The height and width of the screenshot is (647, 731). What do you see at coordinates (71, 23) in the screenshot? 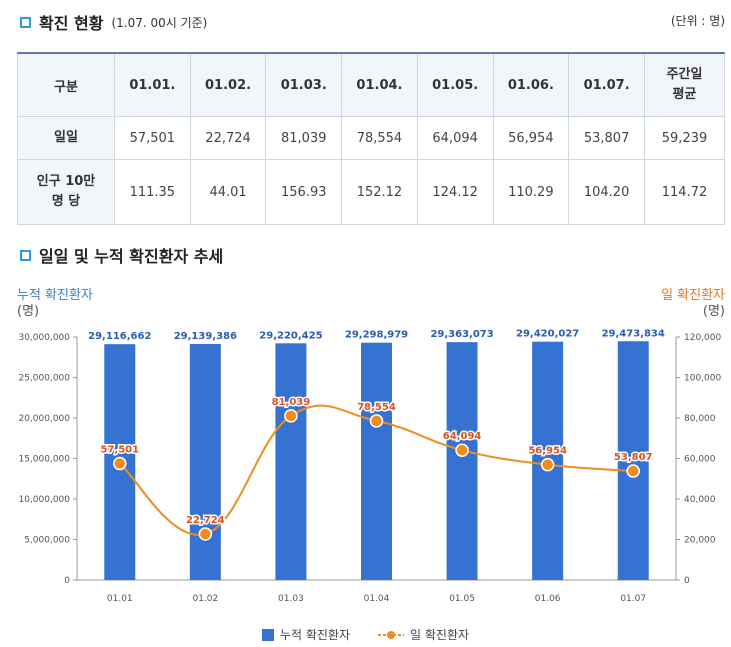
I see `section-status-title: 확진 현황` at bounding box center [71, 23].